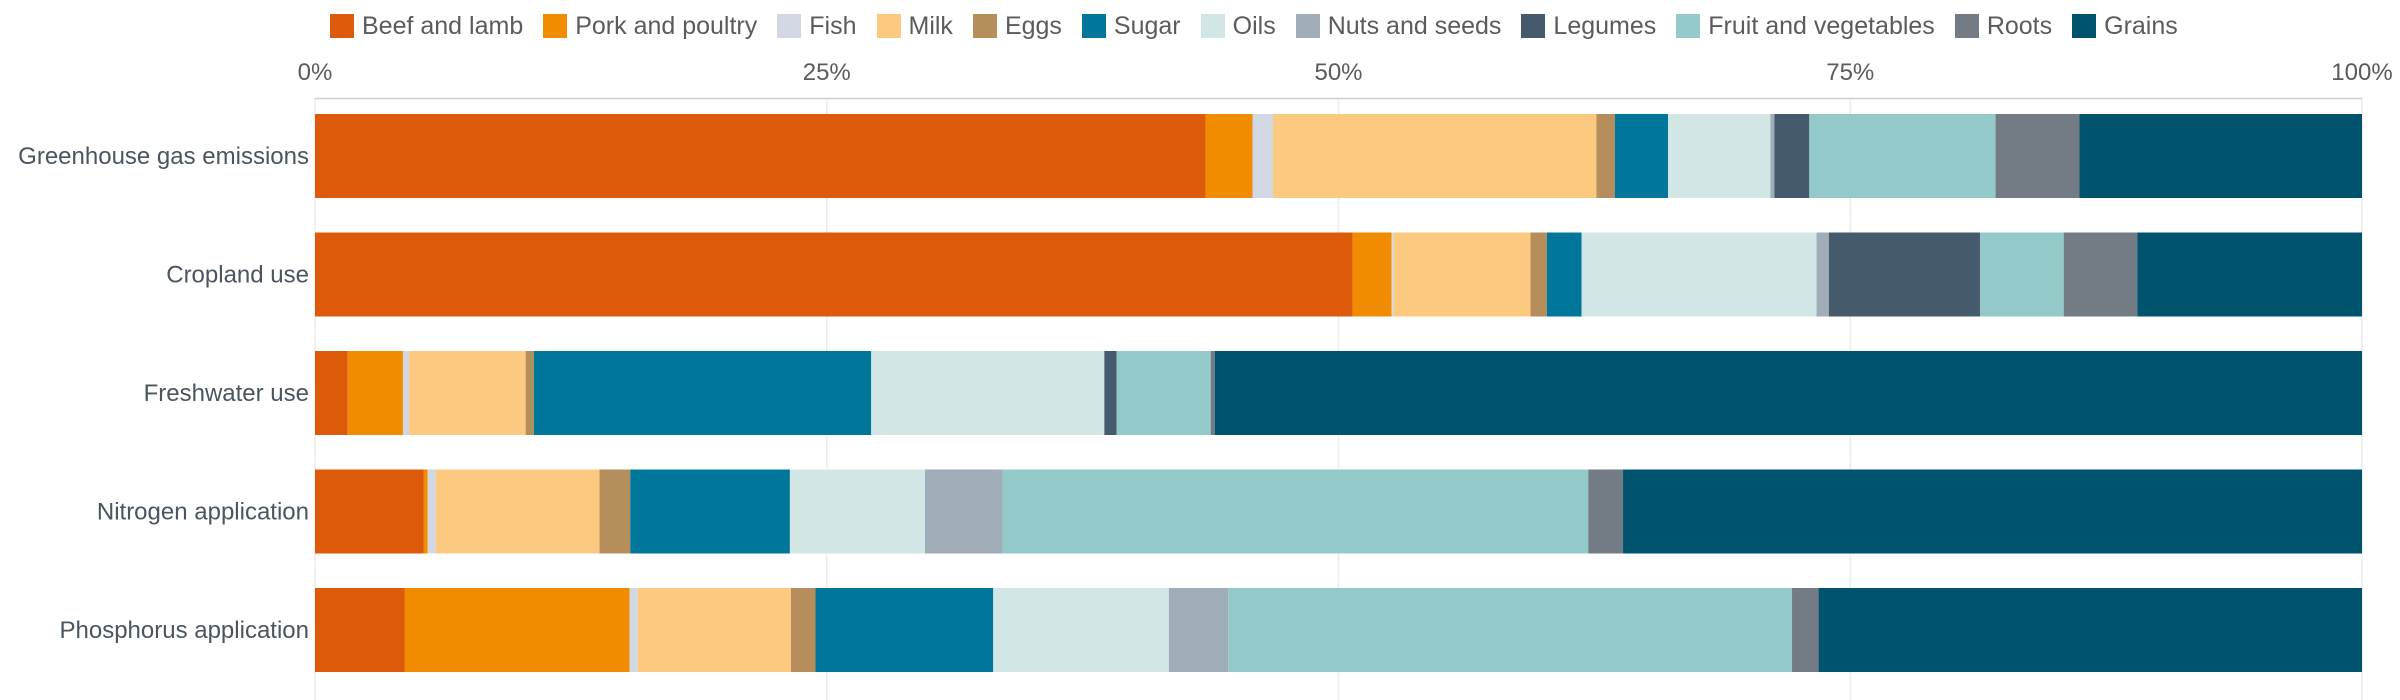 This screenshot has width=2400, height=700. I want to click on legend-label: Milk, so click(930, 25).